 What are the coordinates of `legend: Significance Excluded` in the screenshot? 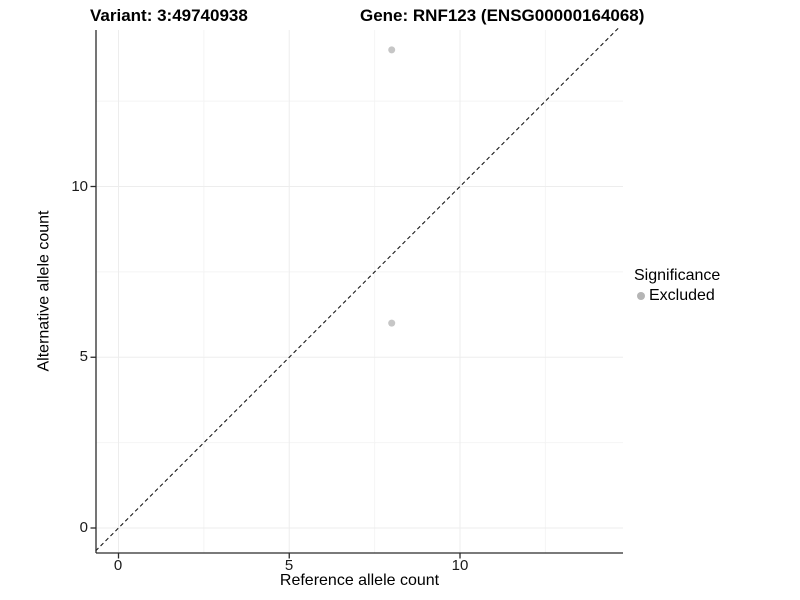 It's located at (677, 285).